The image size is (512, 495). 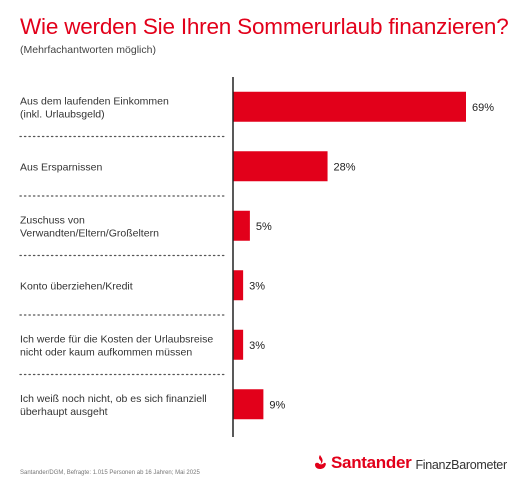 What do you see at coordinates (277, 405) in the screenshot?
I see `value-label: 9%` at bounding box center [277, 405].